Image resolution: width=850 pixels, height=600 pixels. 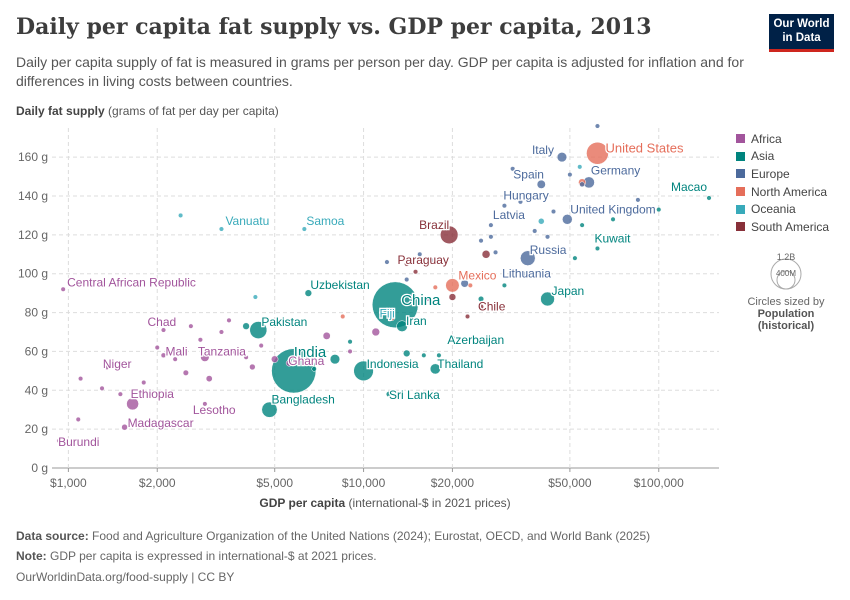 What do you see at coordinates (125, 577) in the screenshot?
I see `footer-url: OurWorldinData.org/food-supply | CC BY` at bounding box center [125, 577].